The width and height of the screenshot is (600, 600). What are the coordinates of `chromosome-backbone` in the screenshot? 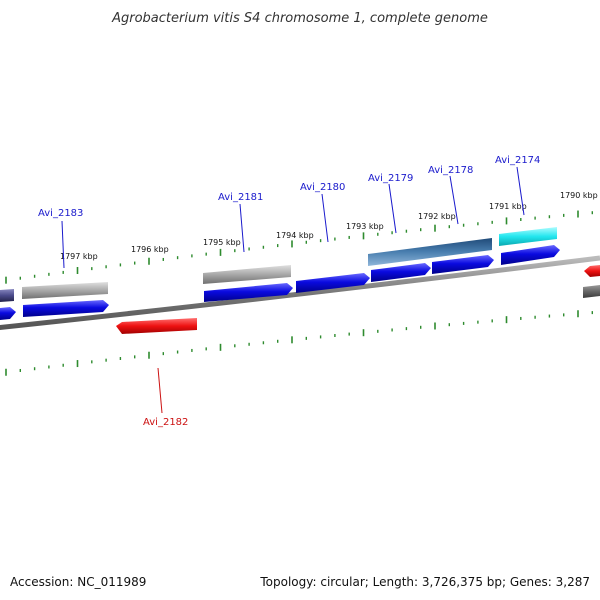 It's located at (300, 292).